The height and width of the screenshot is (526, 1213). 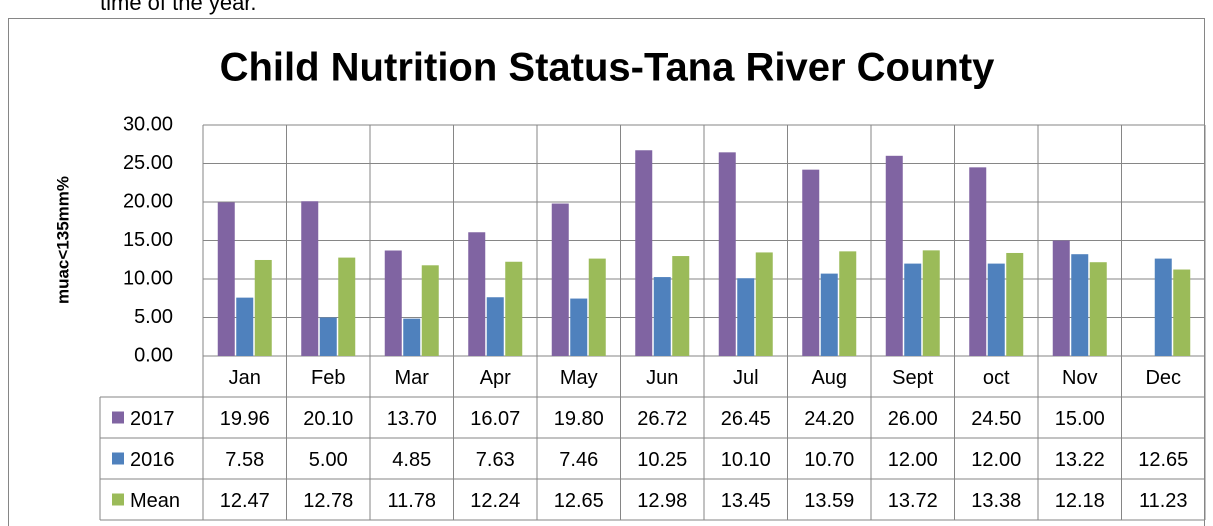 I want to click on x-tick-label: Jul, so click(x=746, y=378).